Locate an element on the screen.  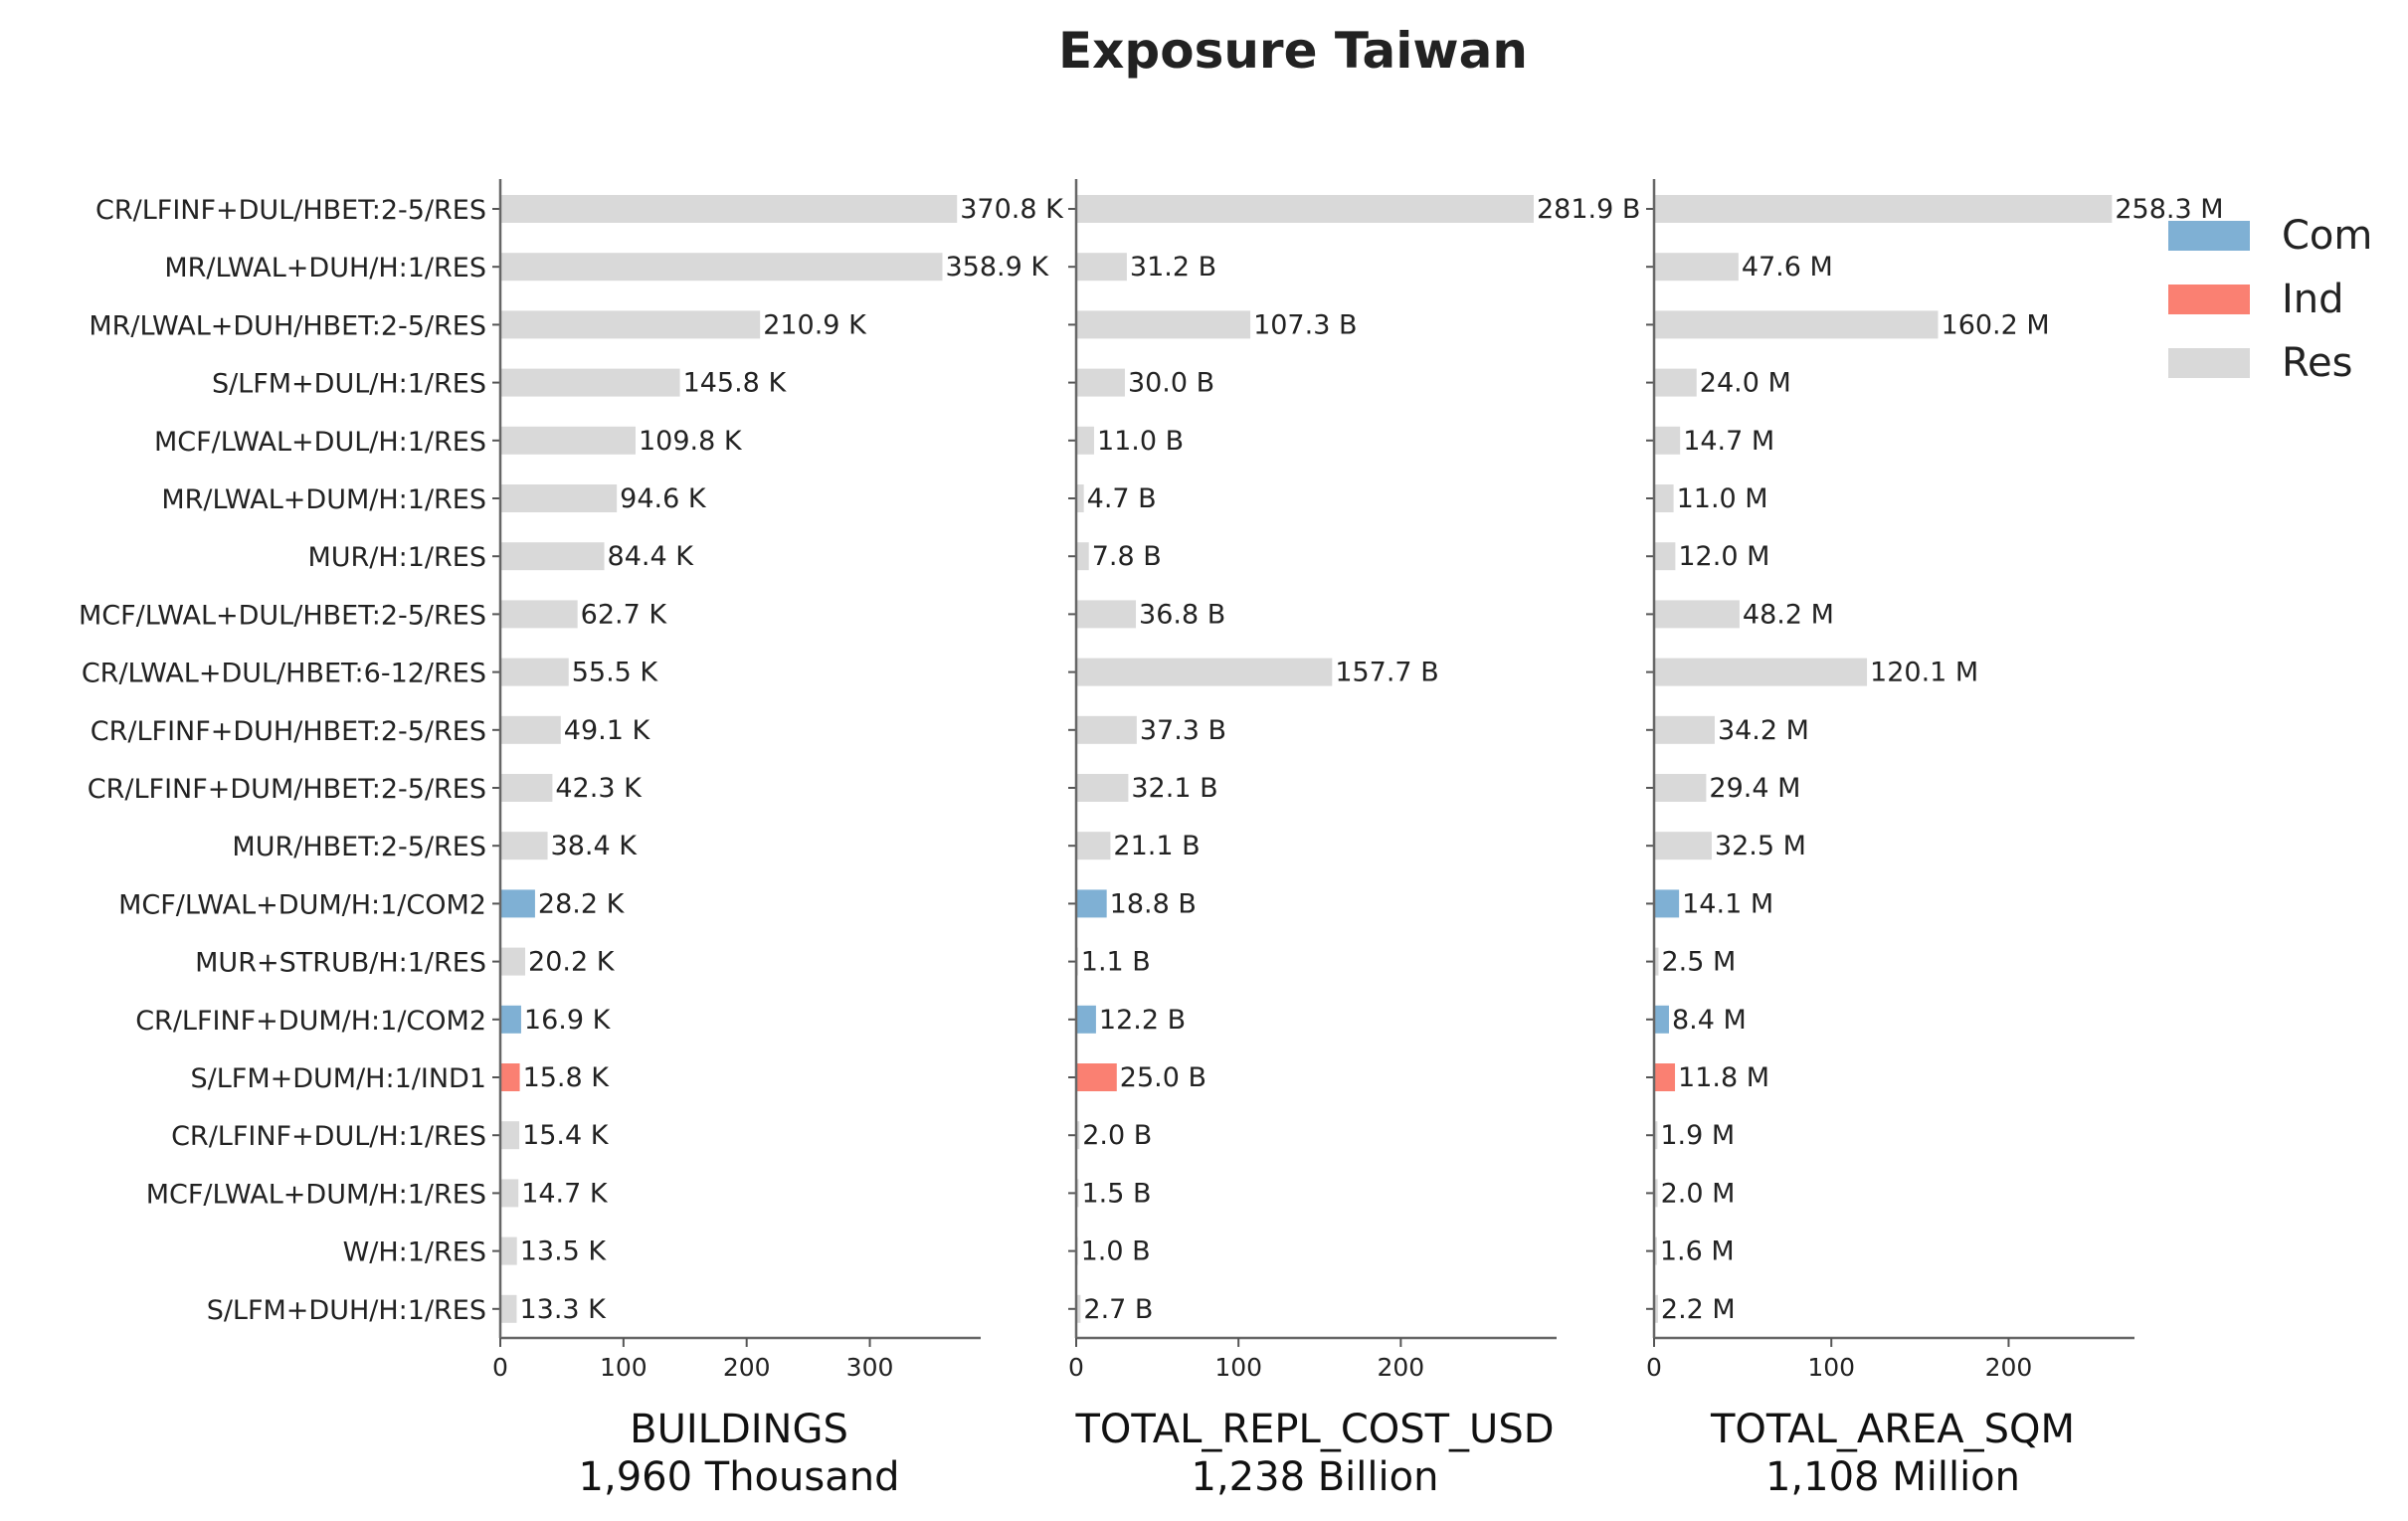
legend-label-res: Res is located at coordinates (2317, 363).